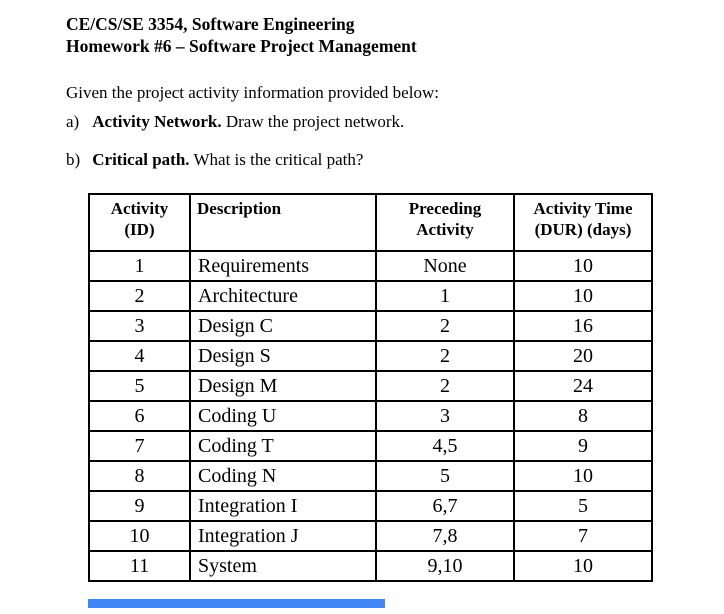 Image resolution: width=724 pixels, height=614 pixels. What do you see at coordinates (583, 506) in the screenshot?
I see `cell-duration: 5` at bounding box center [583, 506].